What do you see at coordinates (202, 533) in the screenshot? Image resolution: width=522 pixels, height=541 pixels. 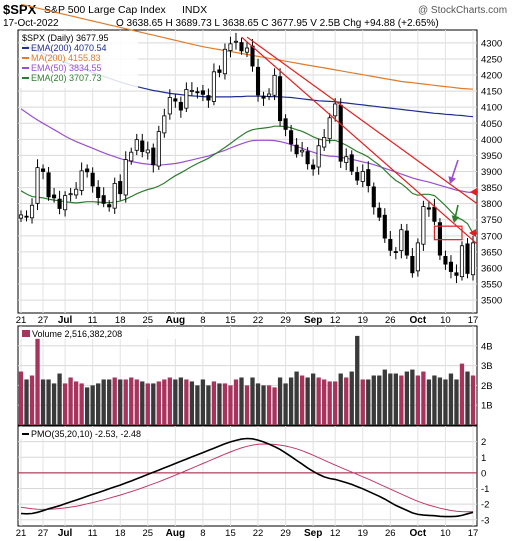 I see `x-axis-label-bottom: 8` at bounding box center [202, 533].